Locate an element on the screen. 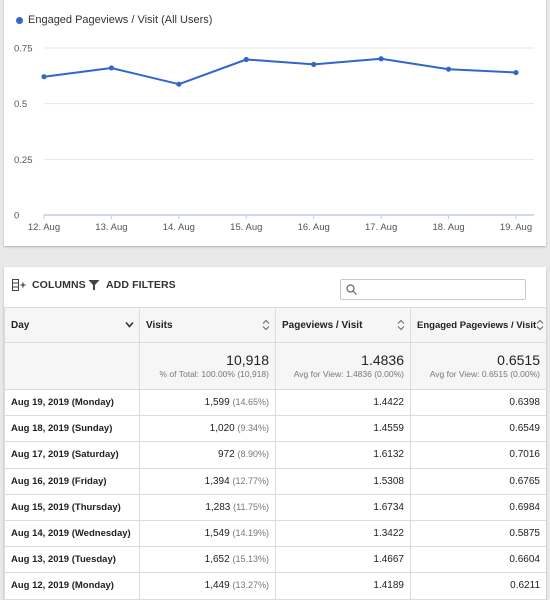 The image size is (550, 600). pageviews-per-visit-cell: 1.6734 is located at coordinates (343, 507).